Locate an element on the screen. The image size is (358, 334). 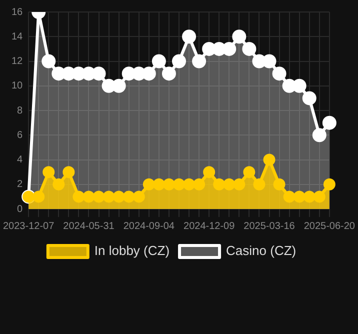
x-tick-label: 2024-12-09 is located at coordinates (210, 226).